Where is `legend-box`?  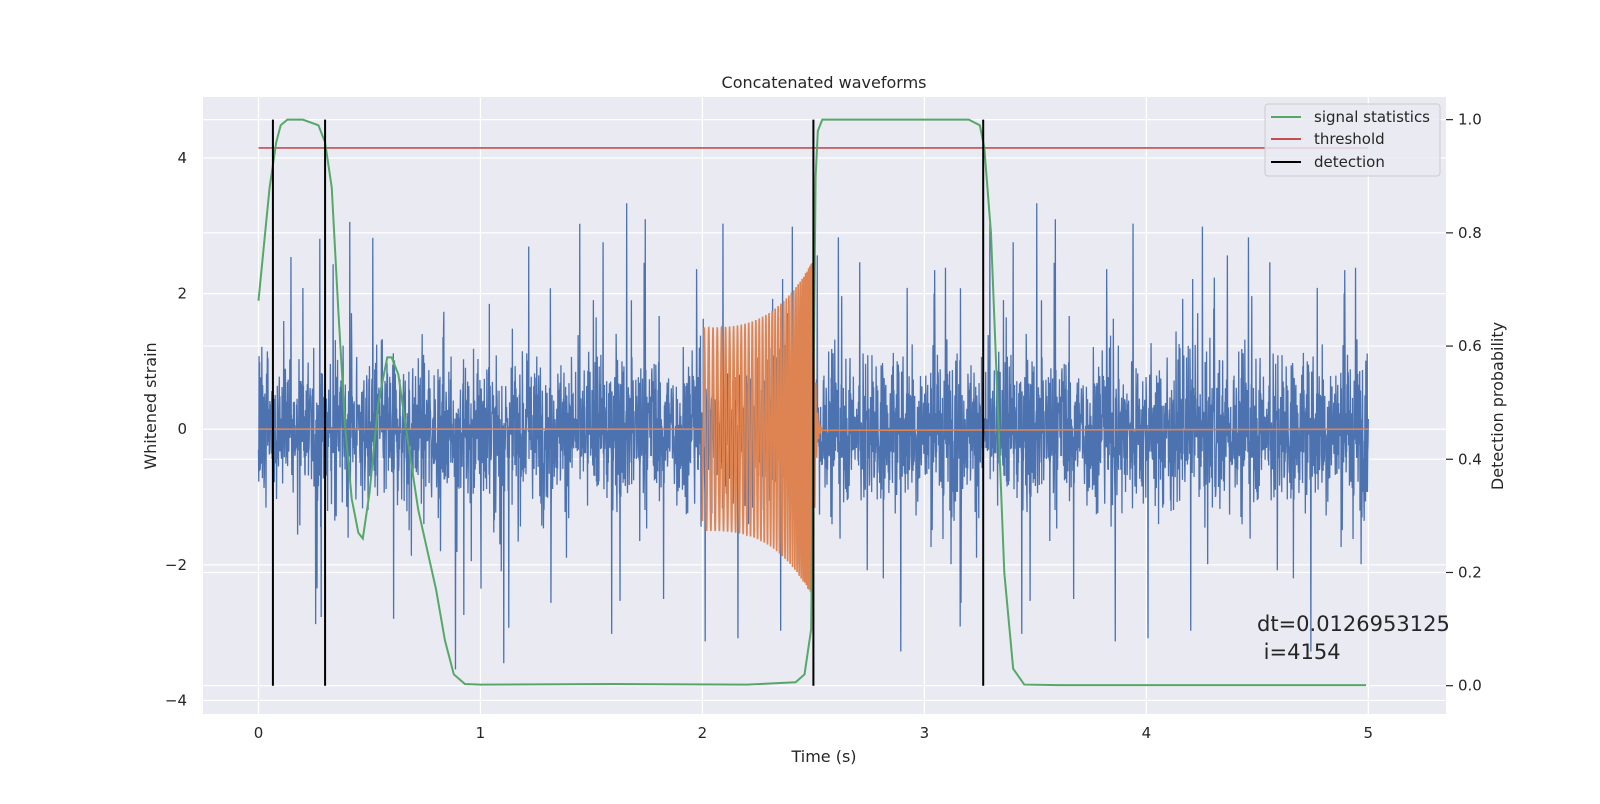 legend-box is located at coordinates (1352, 140).